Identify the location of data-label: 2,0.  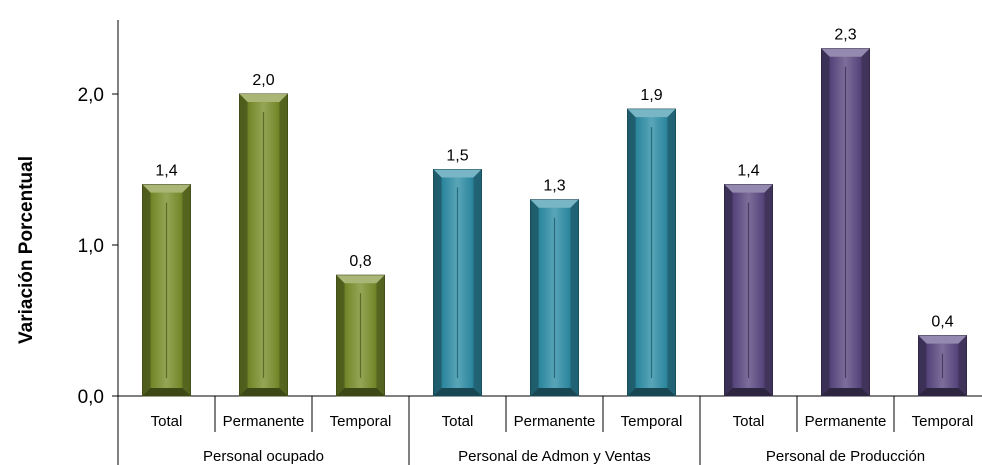
(263, 80).